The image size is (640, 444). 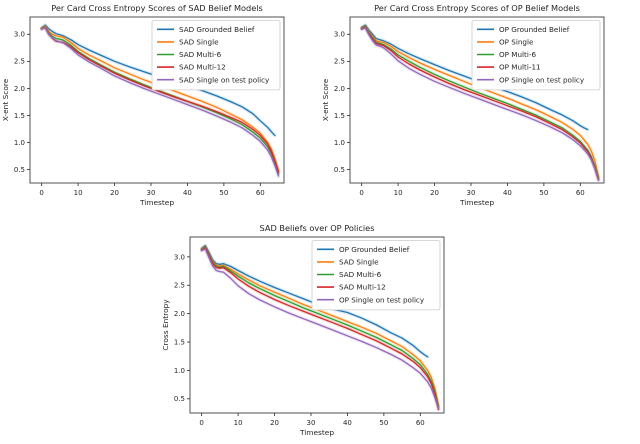 I want to click on series-line-op-grounded-belief, so click(x=315, y=301).